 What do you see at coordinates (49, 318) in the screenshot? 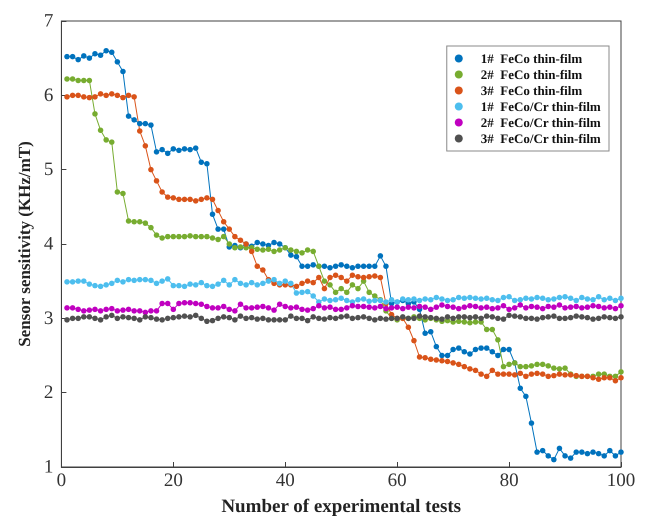
I see `y-tick-label: 3` at bounding box center [49, 318].